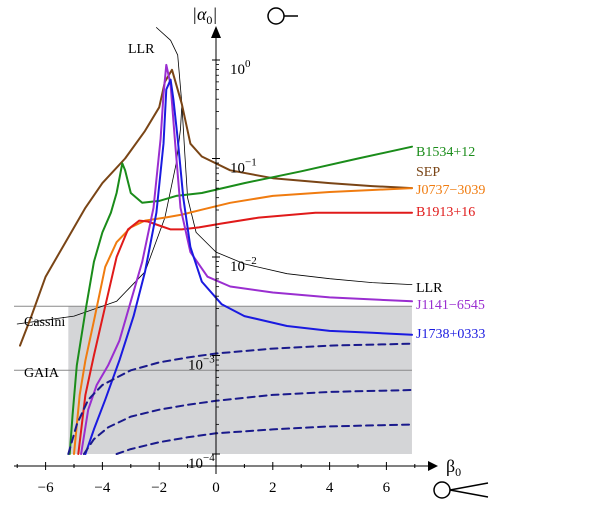  Describe the element at coordinates (240, 68) in the screenshot. I see `y-tick-label: 10⁰` at that location.